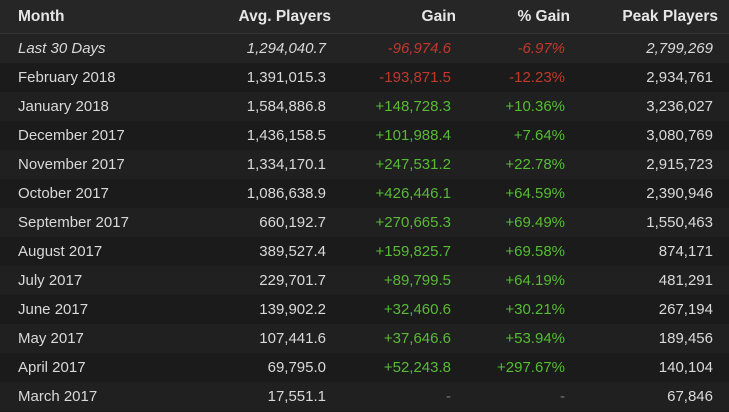  I want to click on cell-gain: +426,446.1, so click(413, 193).